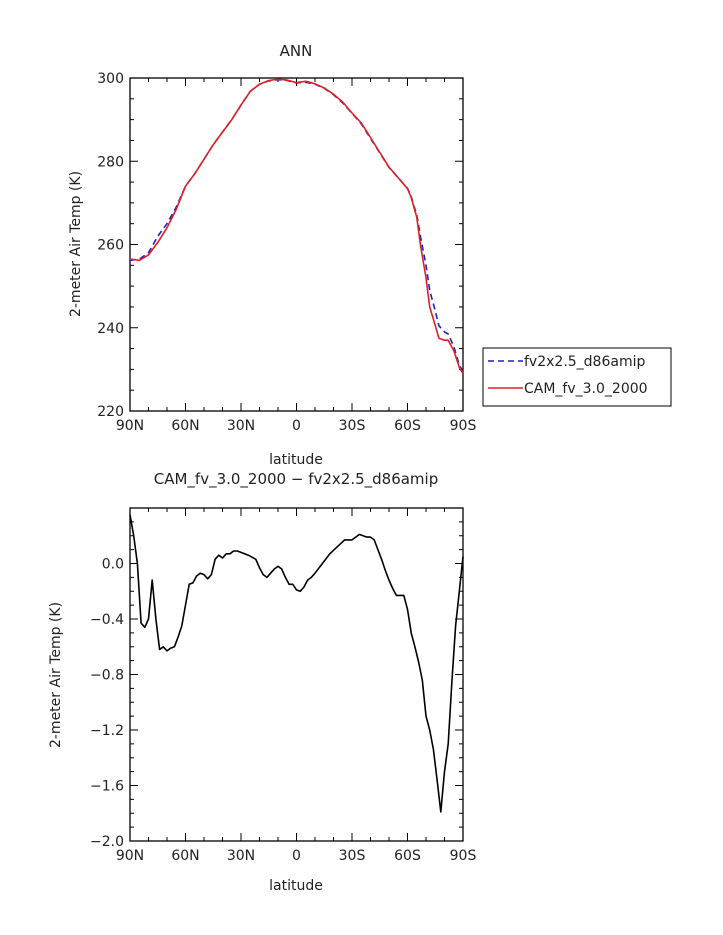 Image resolution: width=723 pixels, height=935 pixels. I want to click on chart-title: ANN, so click(296, 51).